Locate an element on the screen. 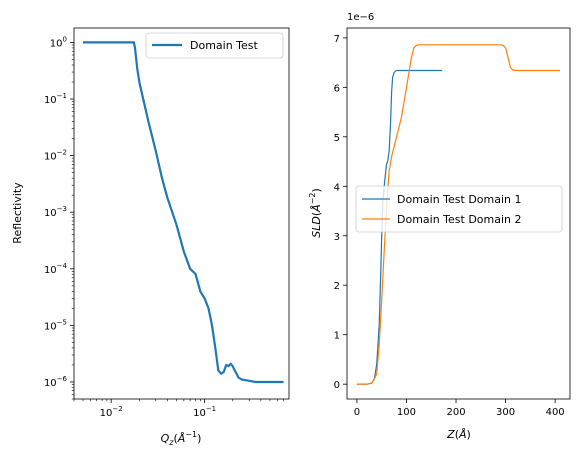 The image size is (578, 459). y-tick-label: 10⁻² is located at coordinates (55, 156).